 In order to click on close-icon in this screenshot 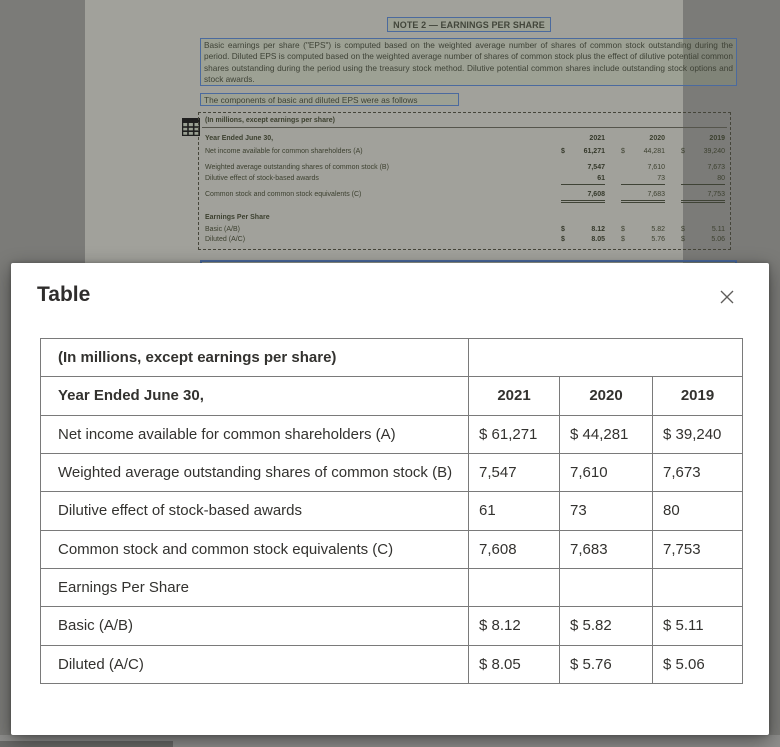, I will do `click(727, 297)`.